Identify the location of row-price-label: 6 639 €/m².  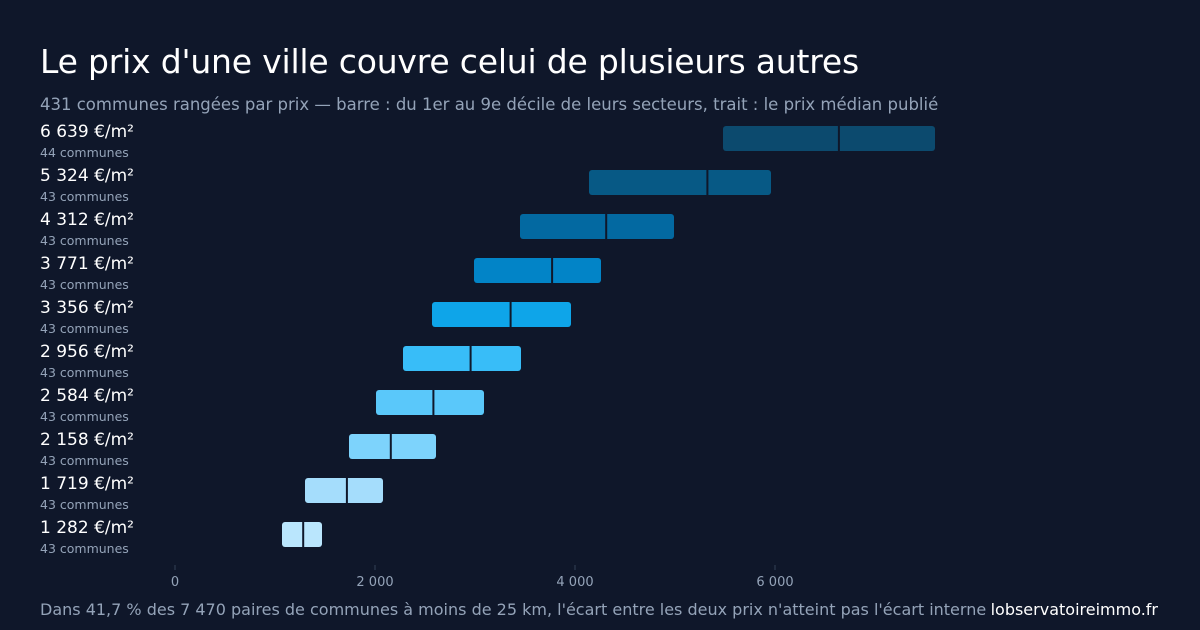
(87, 132).